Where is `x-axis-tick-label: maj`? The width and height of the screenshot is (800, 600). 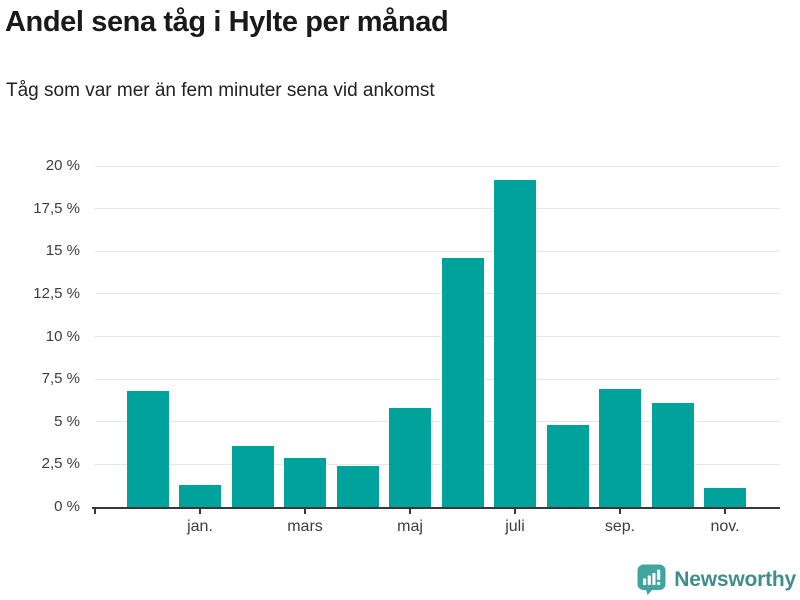
x-axis-tick-label: maj is located at coordinates (410, 526).